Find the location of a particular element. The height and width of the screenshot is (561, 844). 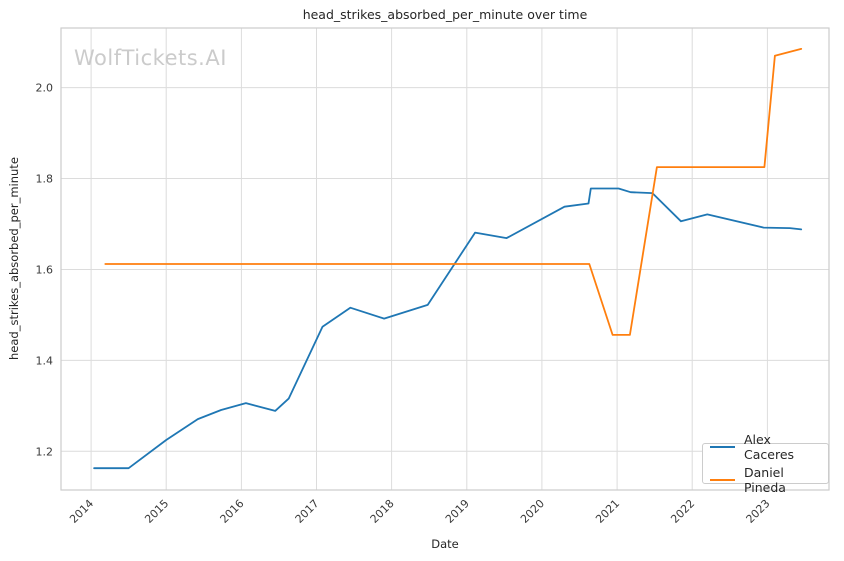

y-axis-label: head_strikes_absorbed_per_minute is located at coordinates (14, 259).